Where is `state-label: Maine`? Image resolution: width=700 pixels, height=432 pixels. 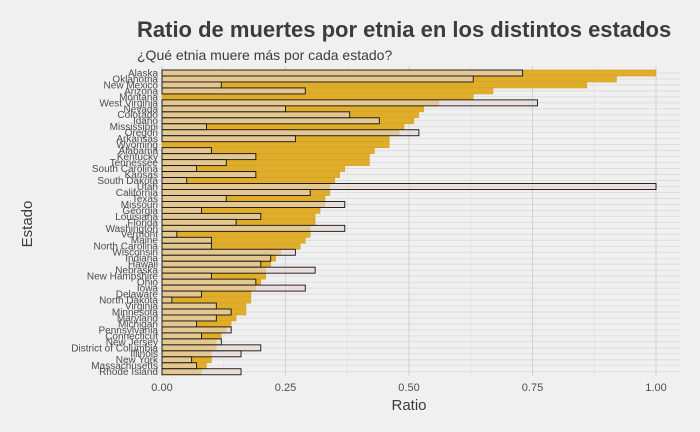
state-label: Maine is located at coordinates (145, 241).